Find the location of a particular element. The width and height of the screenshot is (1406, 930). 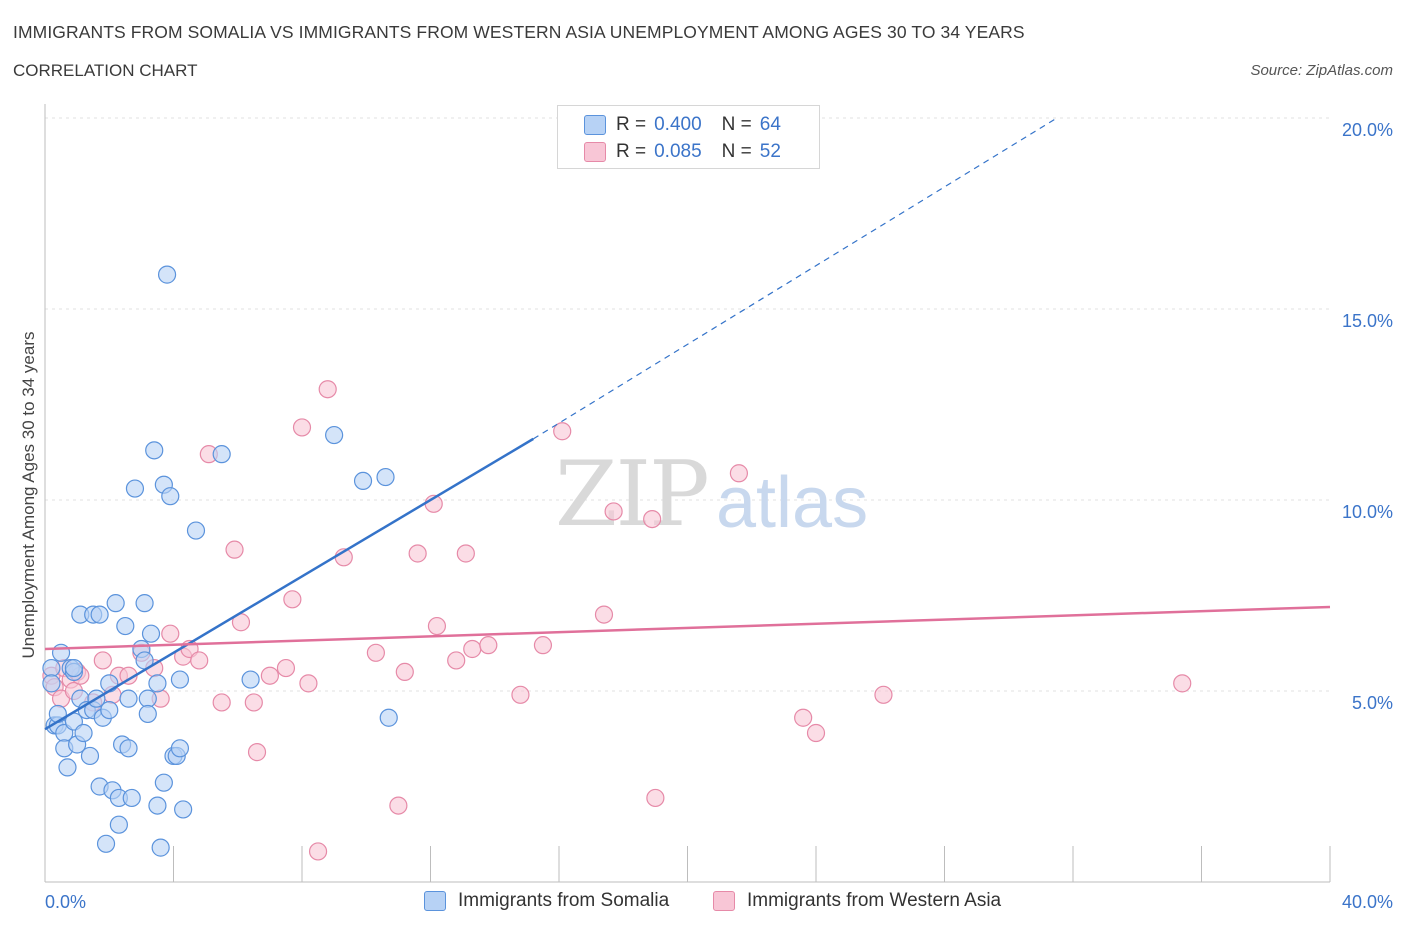

somalia-trend-line is located at coordinates (289, 584).